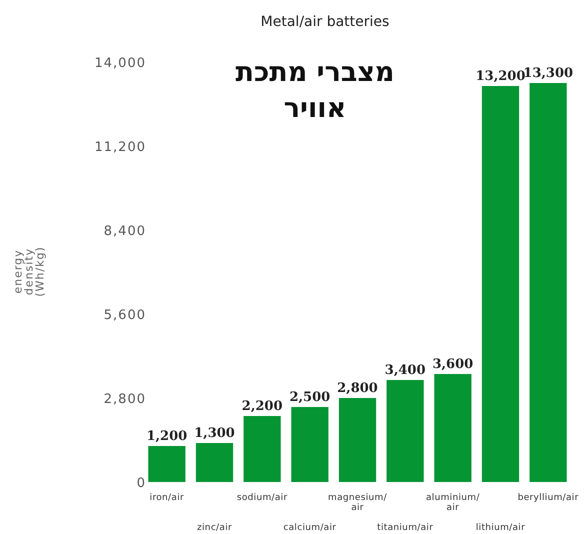  Describe the element at coordinates (405, 370) in the screenshot. I see `data-label: 3,400` at that location.